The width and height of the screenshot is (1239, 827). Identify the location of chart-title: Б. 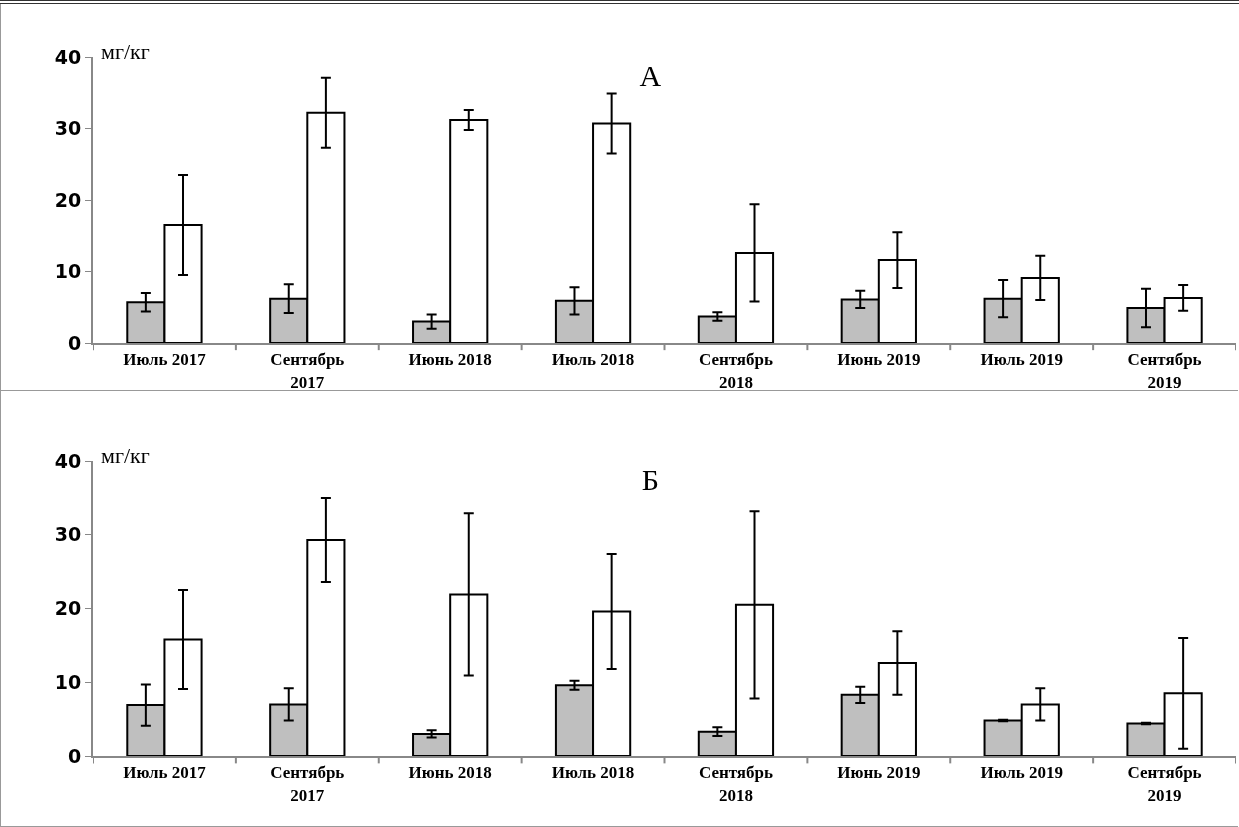
(650, 479).